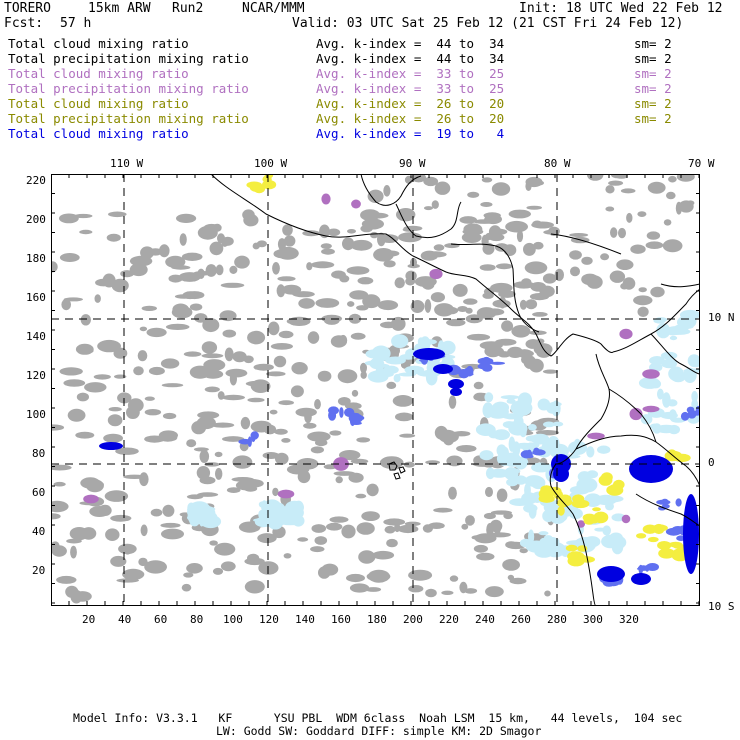  Describe the element at coordinates (24, 23) in the screenshot. I see `forecast-label: Fcst:` at that location.